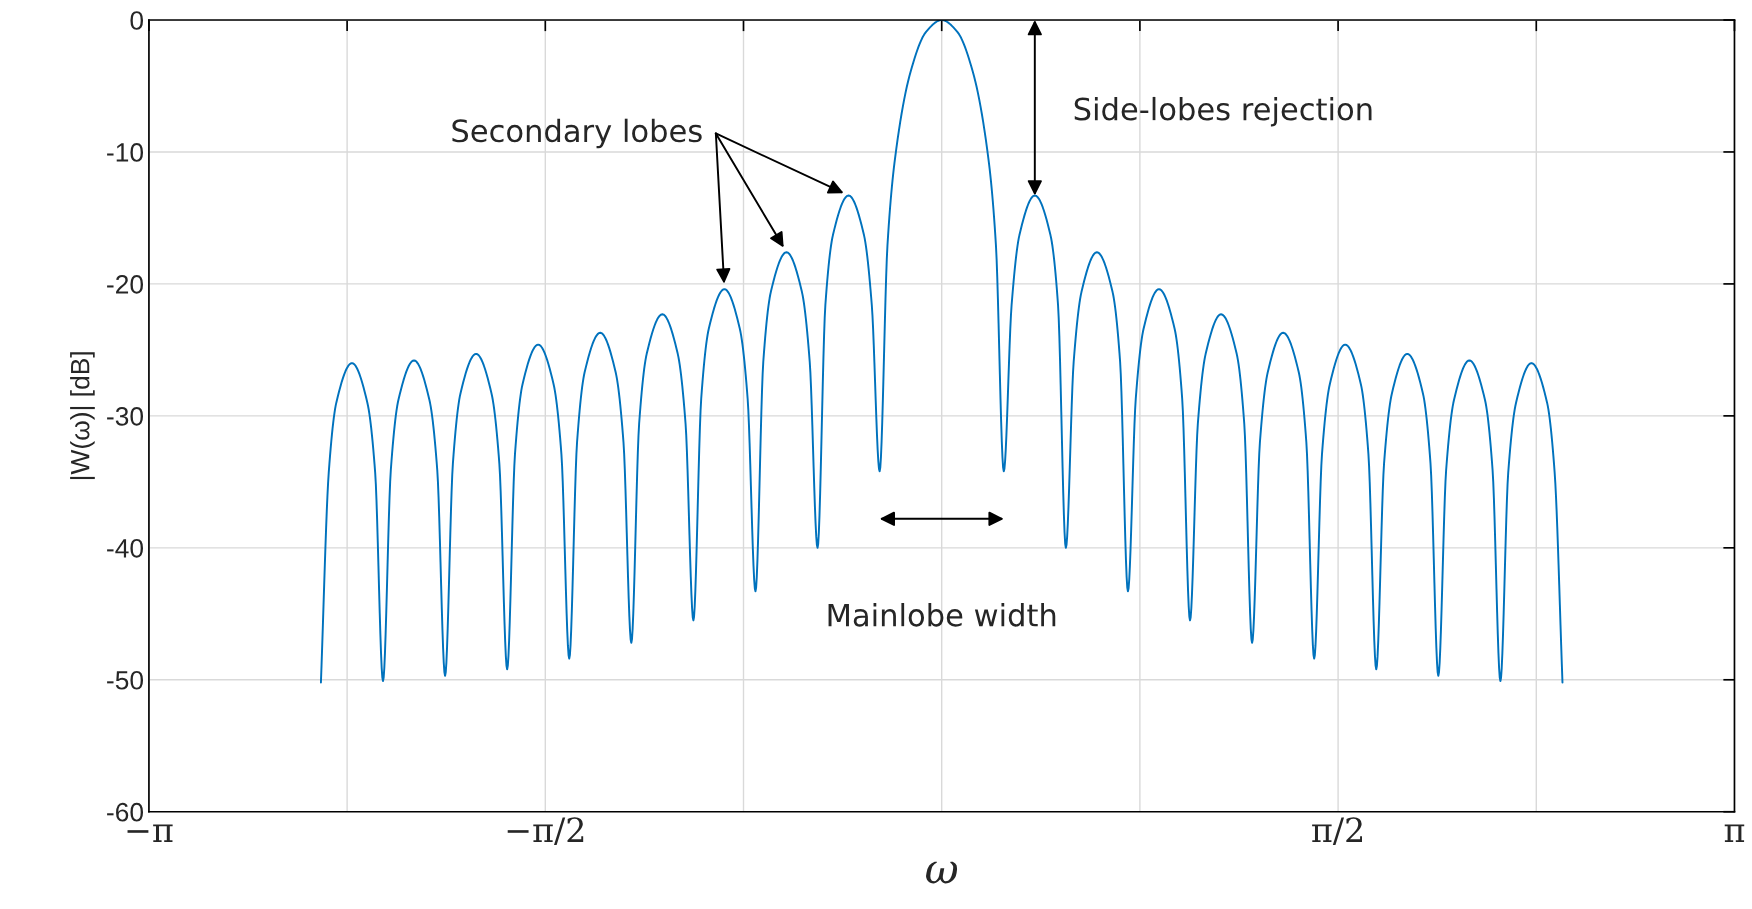  Describe the element at coordinates (82, 416) in the screenshot. I see `y-axis-title: |W(ω)| [dB]` at that location.